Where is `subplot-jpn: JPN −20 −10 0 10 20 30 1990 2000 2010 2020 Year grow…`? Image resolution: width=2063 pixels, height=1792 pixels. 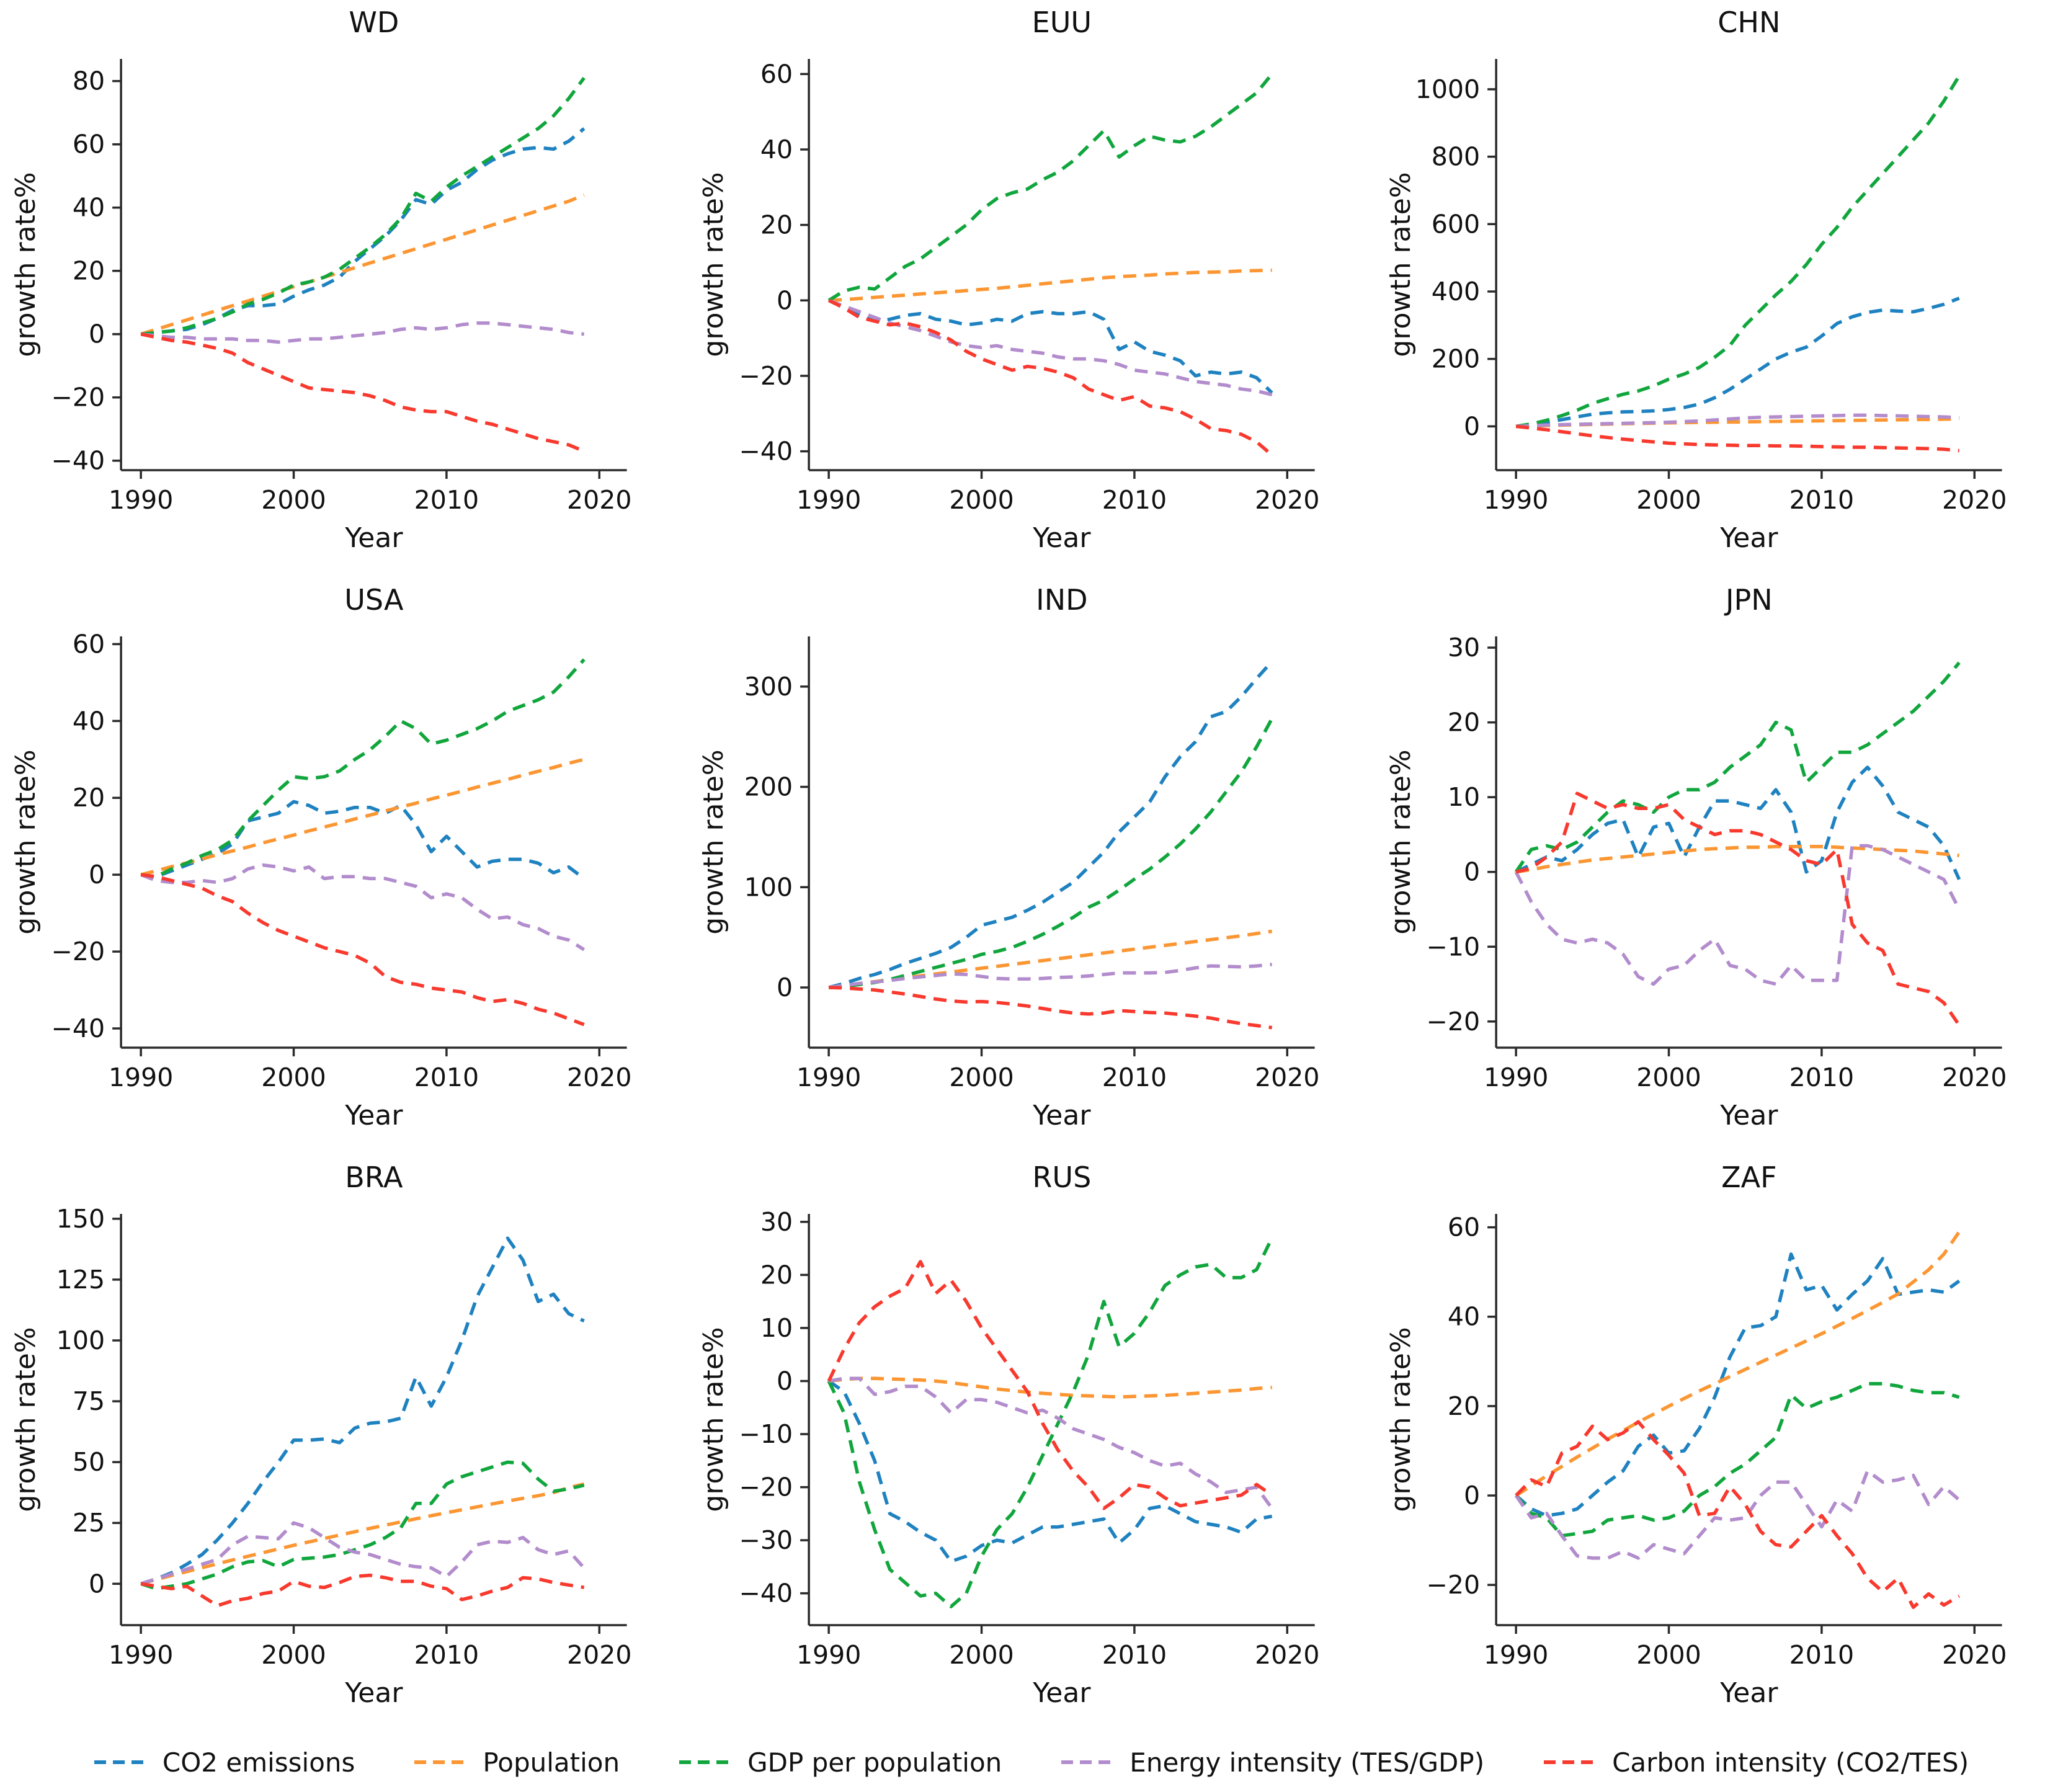
subplot-jpn: JPN −20 −10 0 10 20 30 1990 2000 2010 2020 Year grow… is located at coordinates (1719, 866).